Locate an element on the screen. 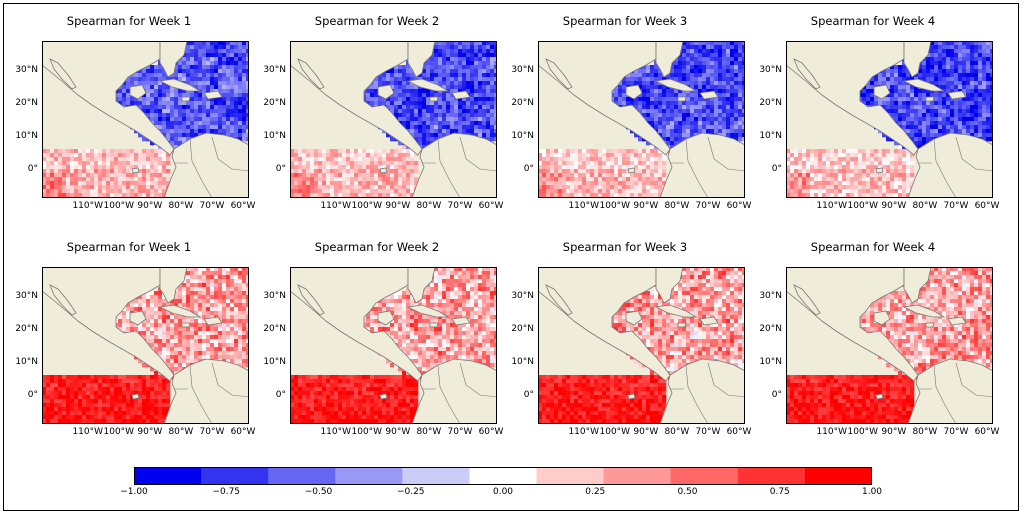 The width and height of the screenshot is (1024, 515). colorbar-tick-label: −0.25 is located at coordinates (410, 492).